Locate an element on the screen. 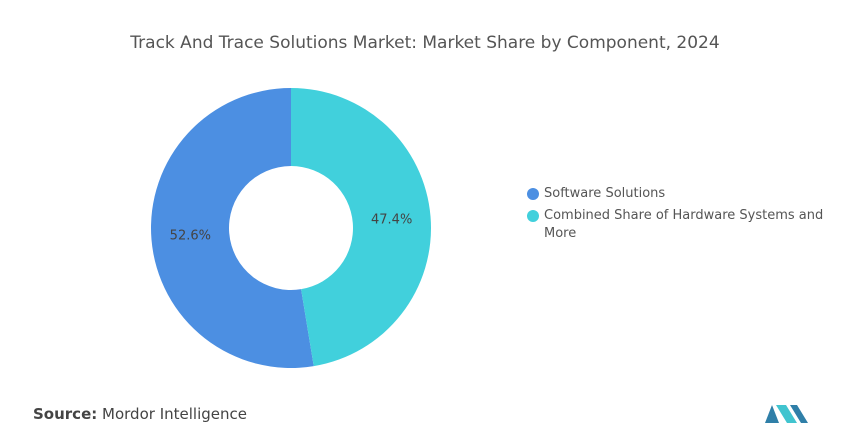  legend-item: Software Solutions is located at coordinates (677, 194).